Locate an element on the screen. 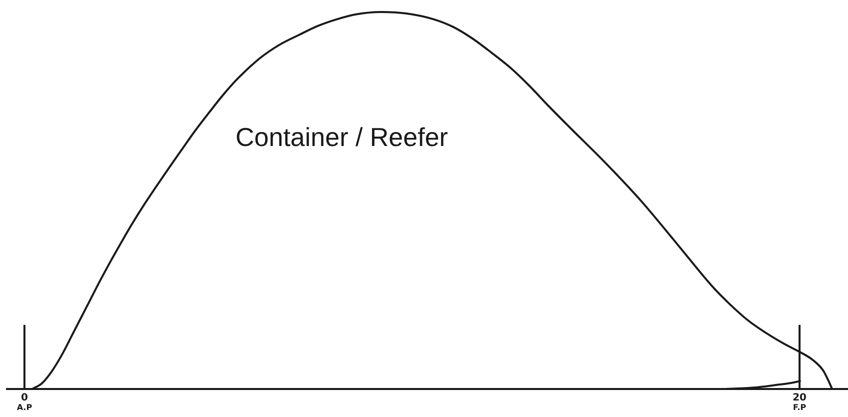 Image resolution: width=848 pixels, height=417 pixels. ref-line-label: A.P is located at coordinates (24, 407).